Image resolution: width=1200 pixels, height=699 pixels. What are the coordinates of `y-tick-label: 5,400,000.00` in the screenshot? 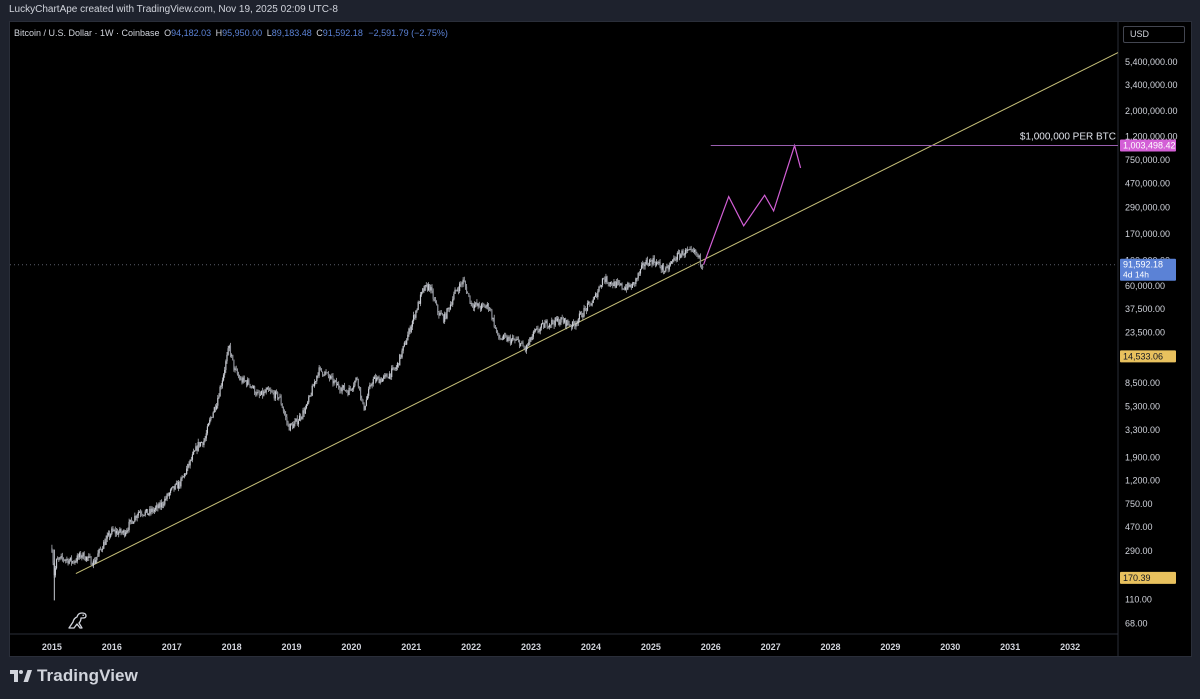 It's located at (1151, 62).